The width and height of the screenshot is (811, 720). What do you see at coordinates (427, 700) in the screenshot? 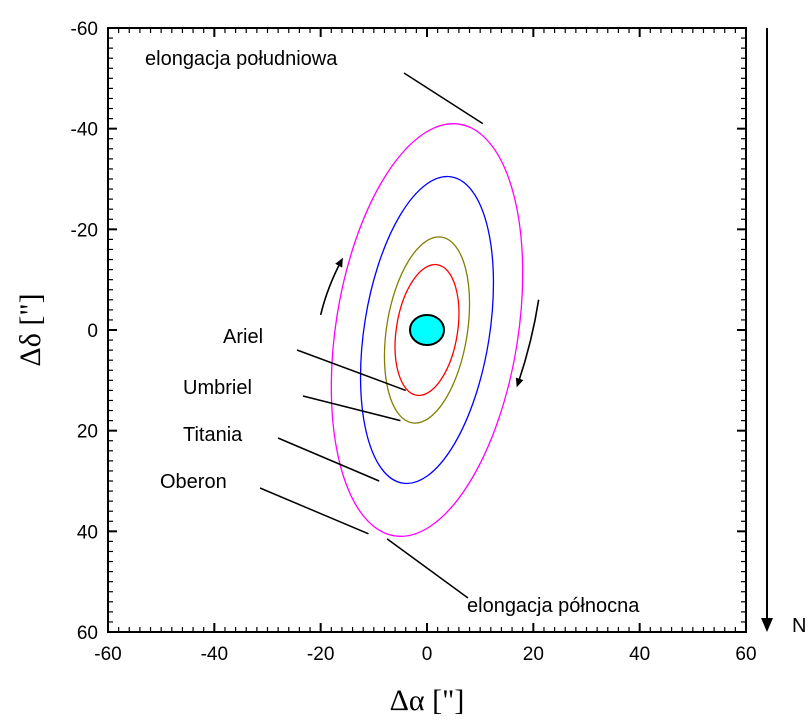
I see `x-axis-title: Δα ["]` at bounding box center [427, 700].